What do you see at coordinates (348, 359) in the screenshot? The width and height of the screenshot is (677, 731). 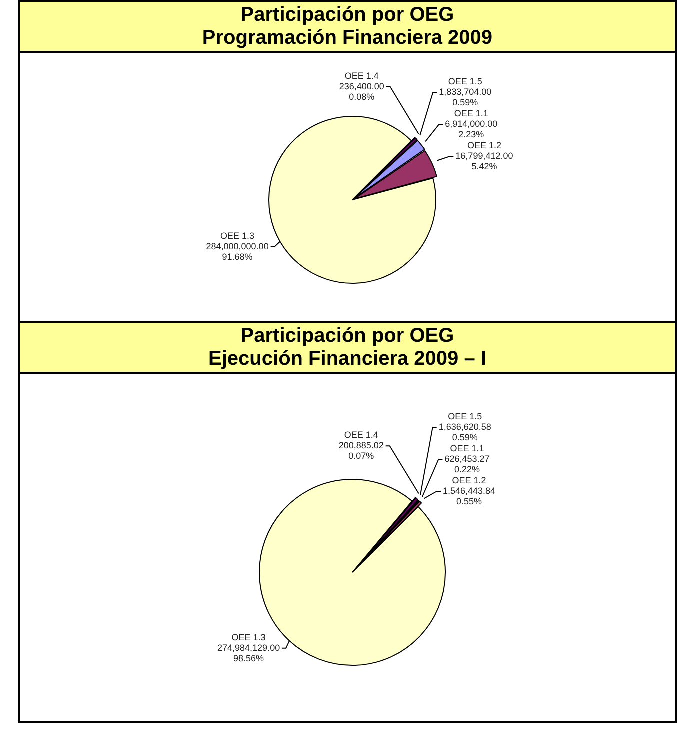 I see `chart-subtitle: Ejecución Financiera 2009 – I` at bounding box center [348, 359].